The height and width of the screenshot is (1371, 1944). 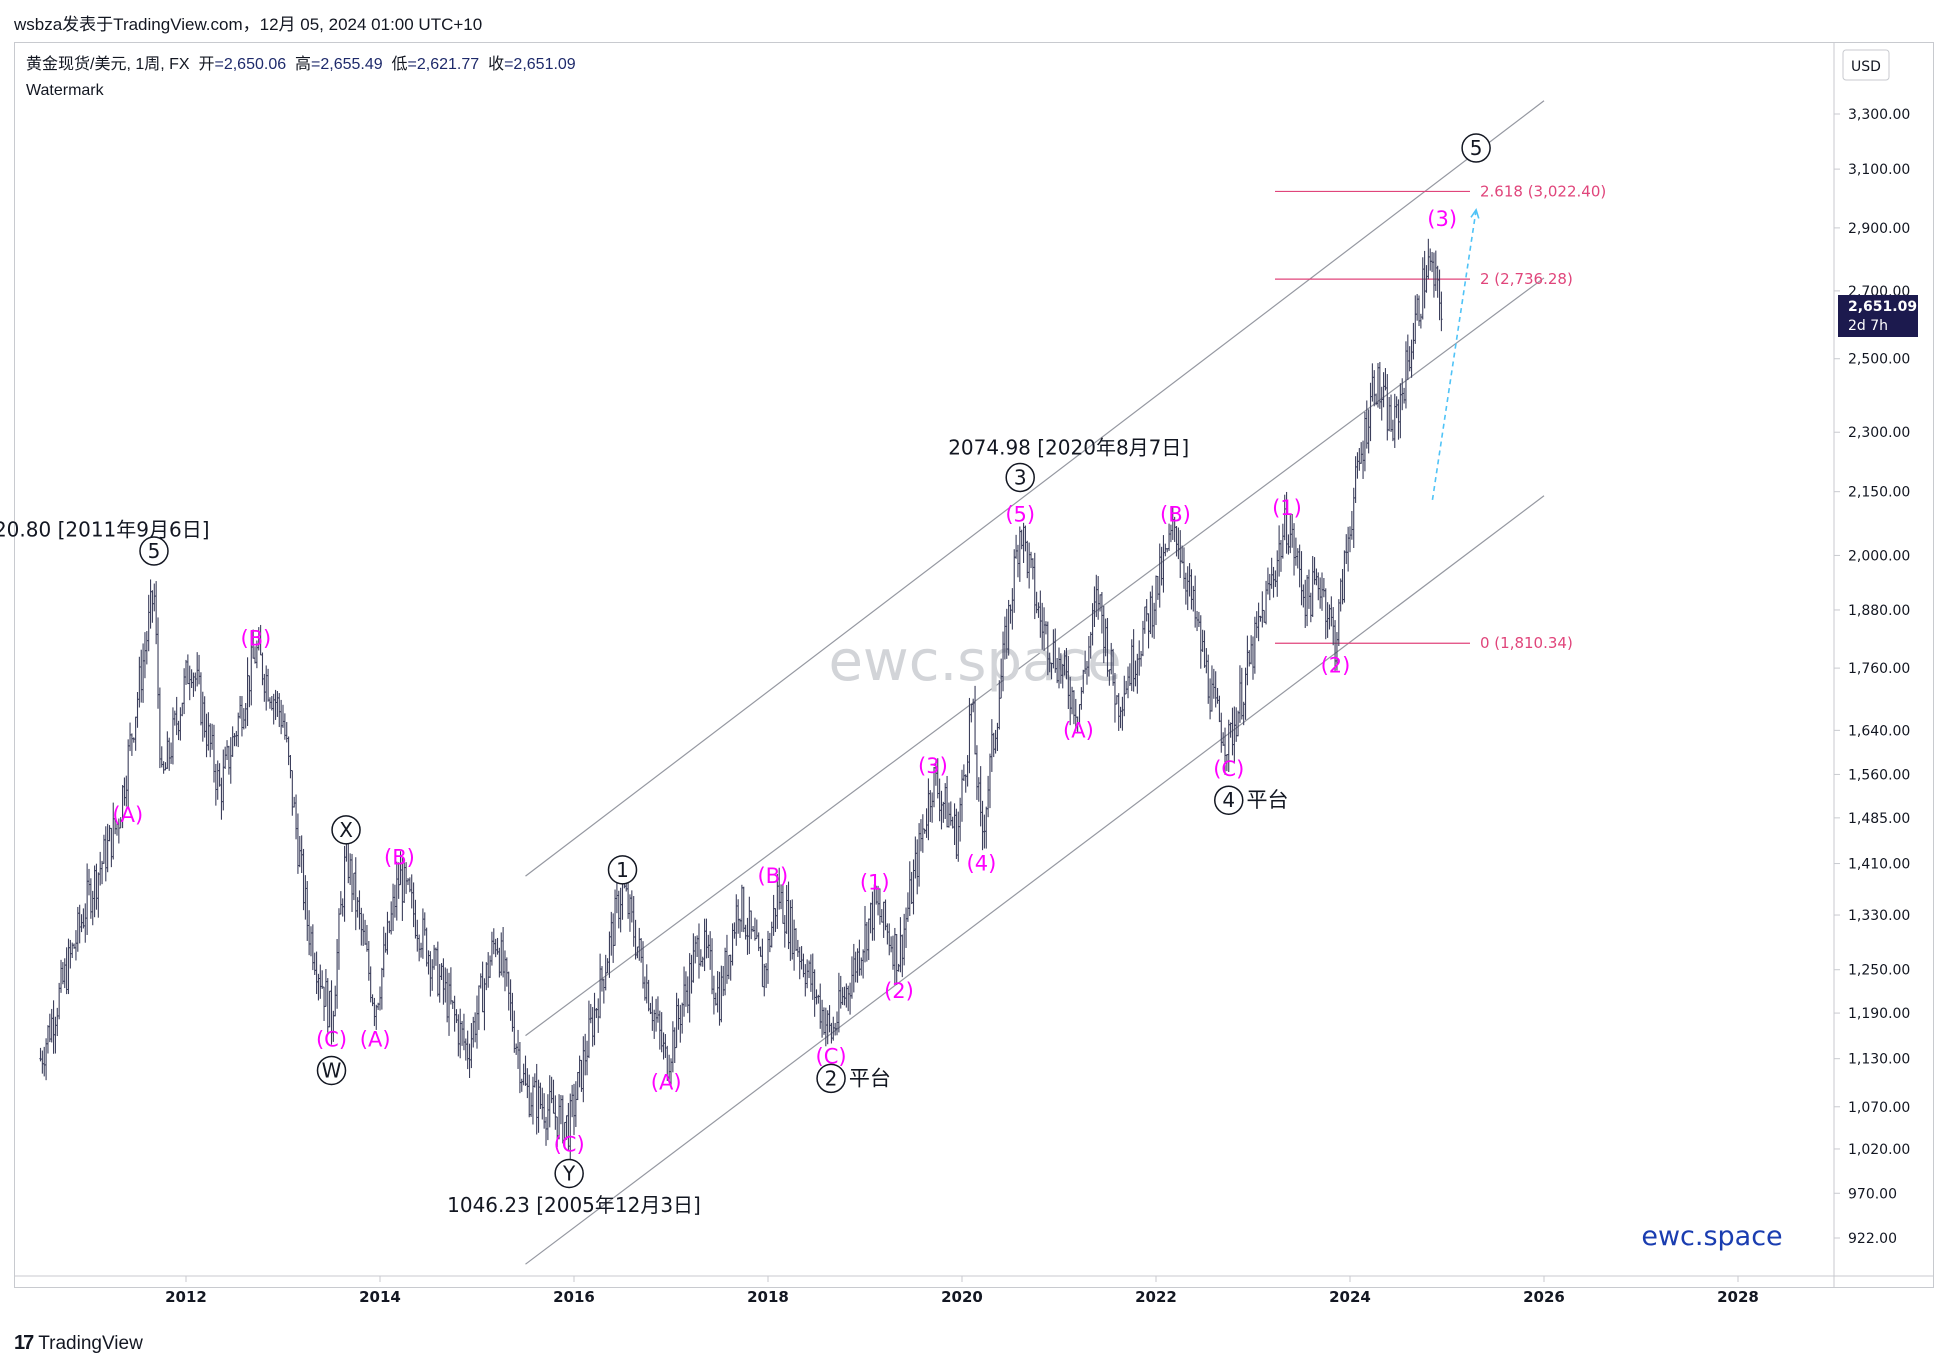 What do you see at coordinates (1475, 213) in the screenshot?
I see `projection-arrowhead` at bounding box center [1475, 213].